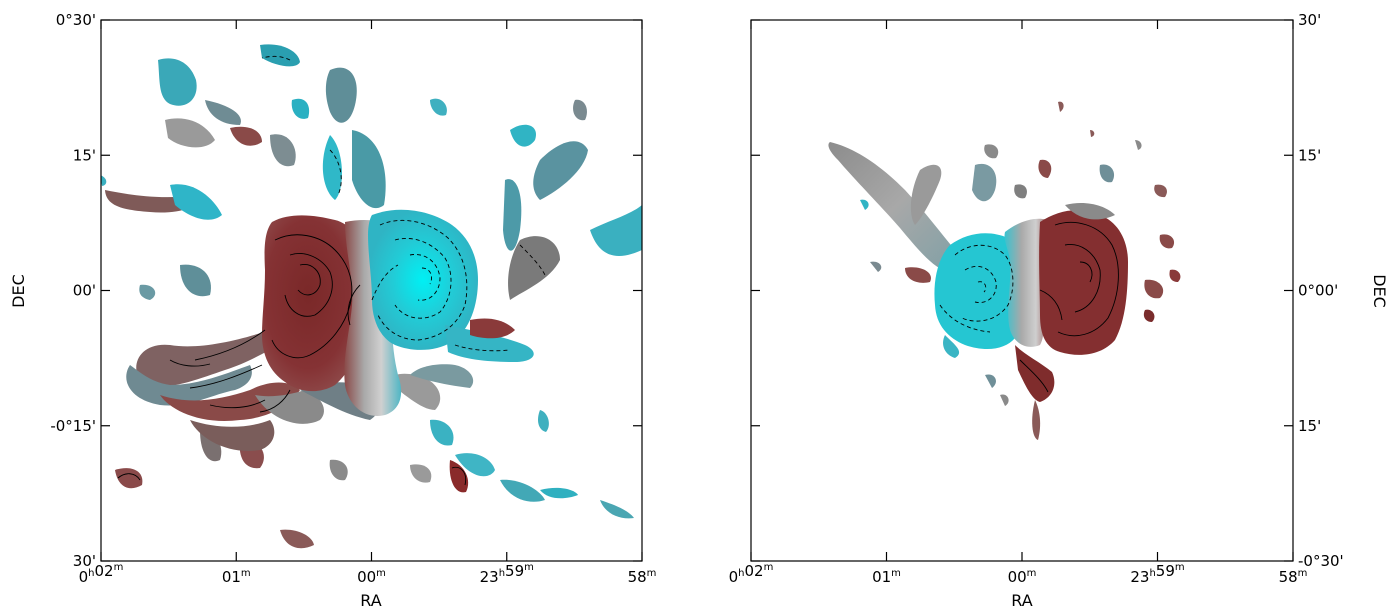  I want to click on x-axis-title-right: RA, so click(1021, 600).